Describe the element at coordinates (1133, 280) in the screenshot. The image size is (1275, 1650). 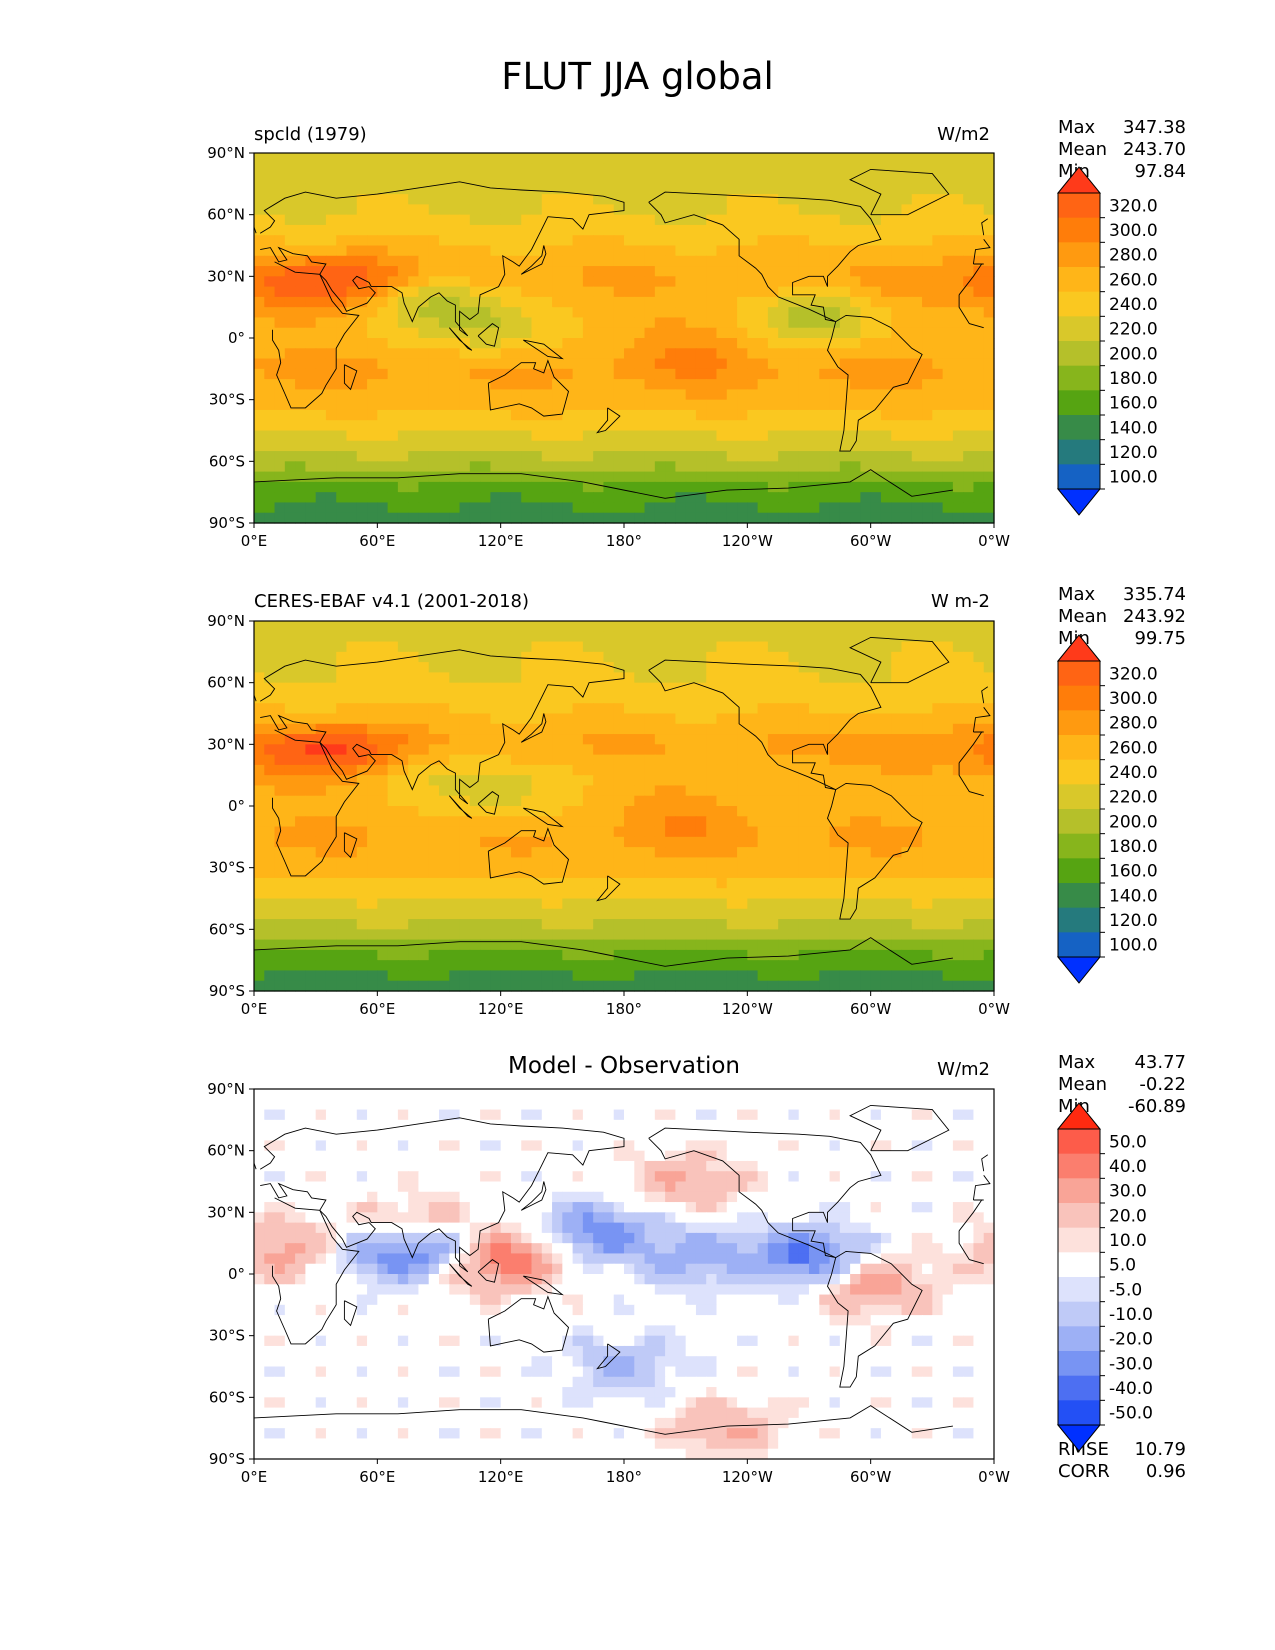
I see `panel-1-colorbar-label: 260.0` at that location.